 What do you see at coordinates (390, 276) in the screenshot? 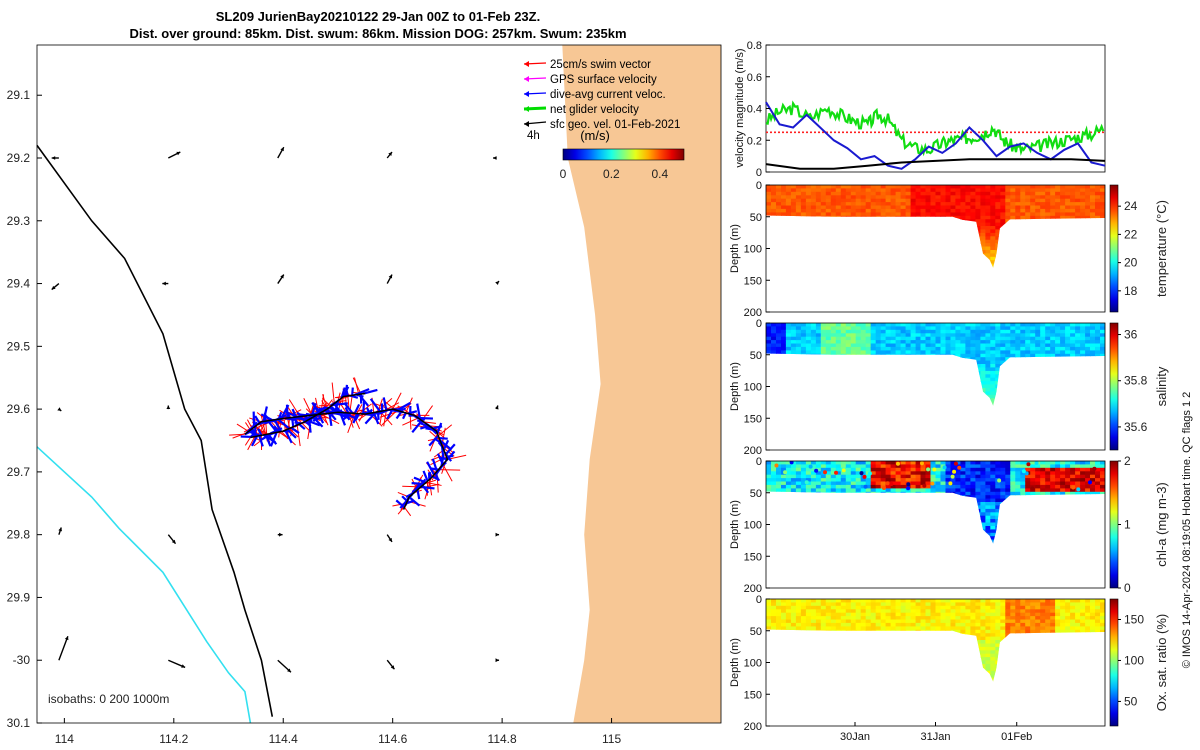
I see `geostrophic-arrow-head` at bounding box center [390, 276].